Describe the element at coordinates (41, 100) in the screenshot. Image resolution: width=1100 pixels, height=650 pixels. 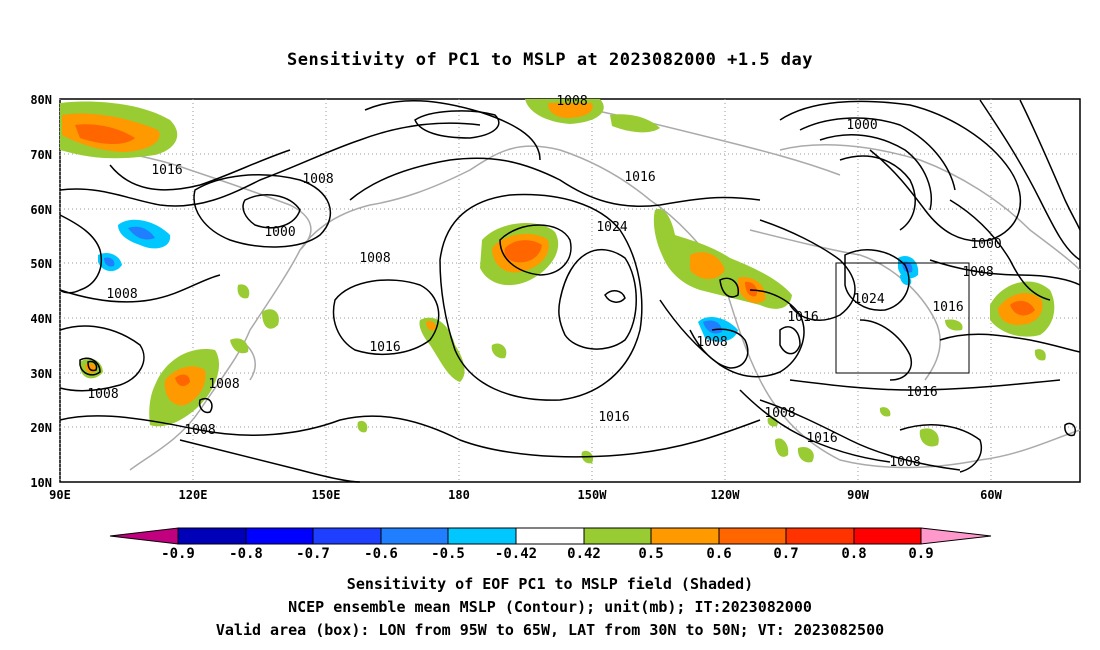
I see `lat-label: 80N` at that location.